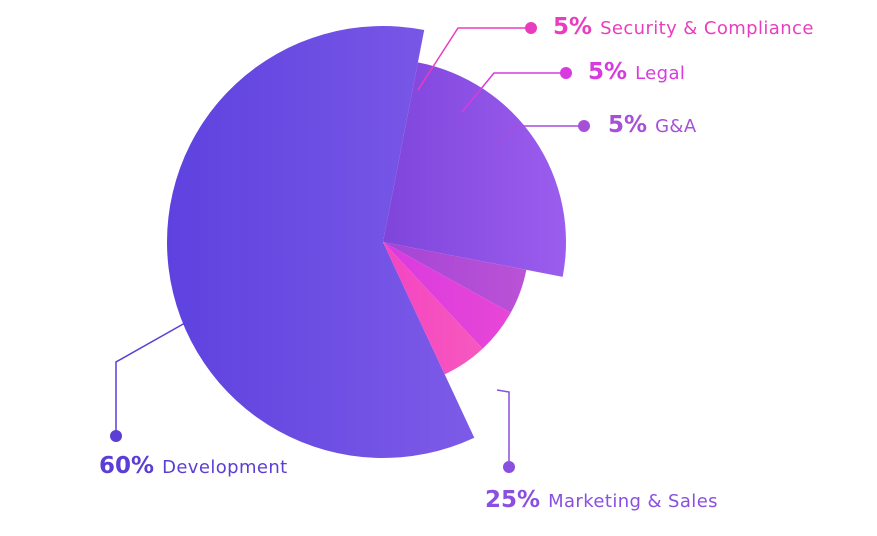 This screenshot has width=877, height=536. I want to click on slice-value-label: 25%, so click(513, 500).